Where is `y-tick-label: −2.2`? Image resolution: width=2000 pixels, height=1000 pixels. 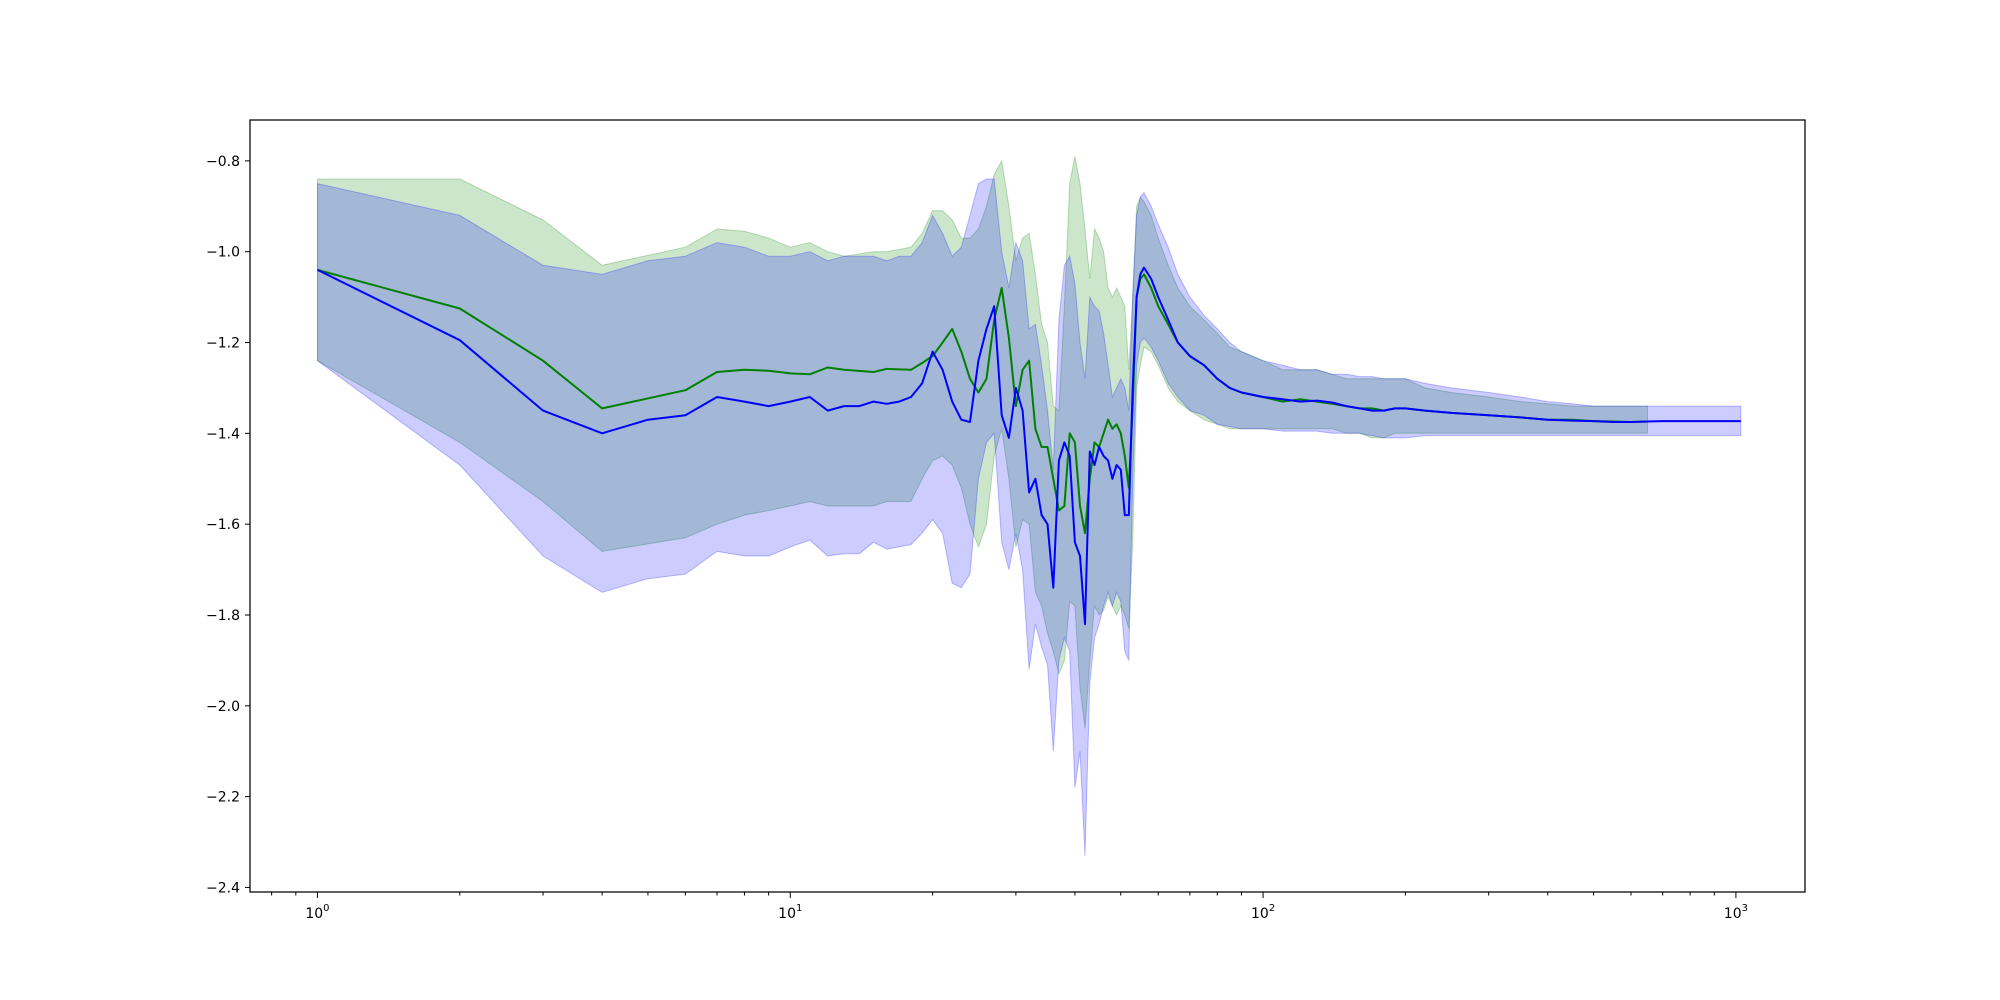
y-tick-label: −2.2 is located at coordinates (223, 798).